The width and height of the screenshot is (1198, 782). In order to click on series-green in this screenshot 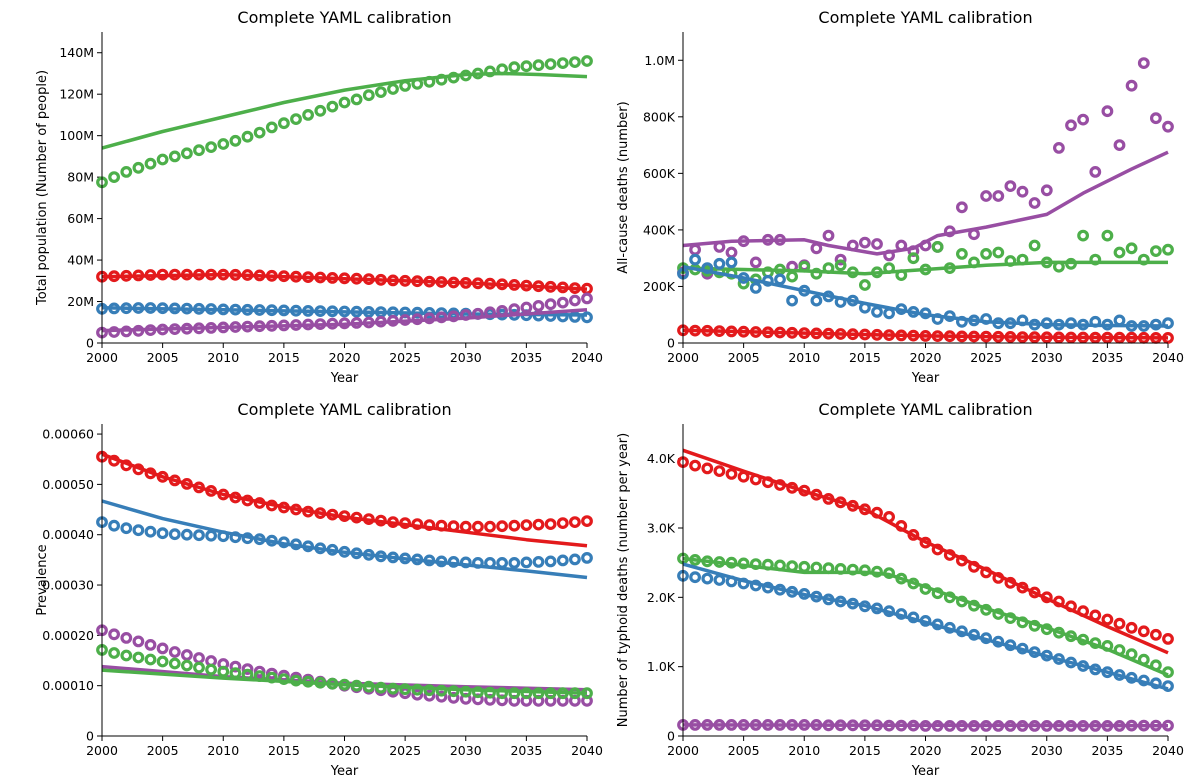, I will do `click(344, 672)`.